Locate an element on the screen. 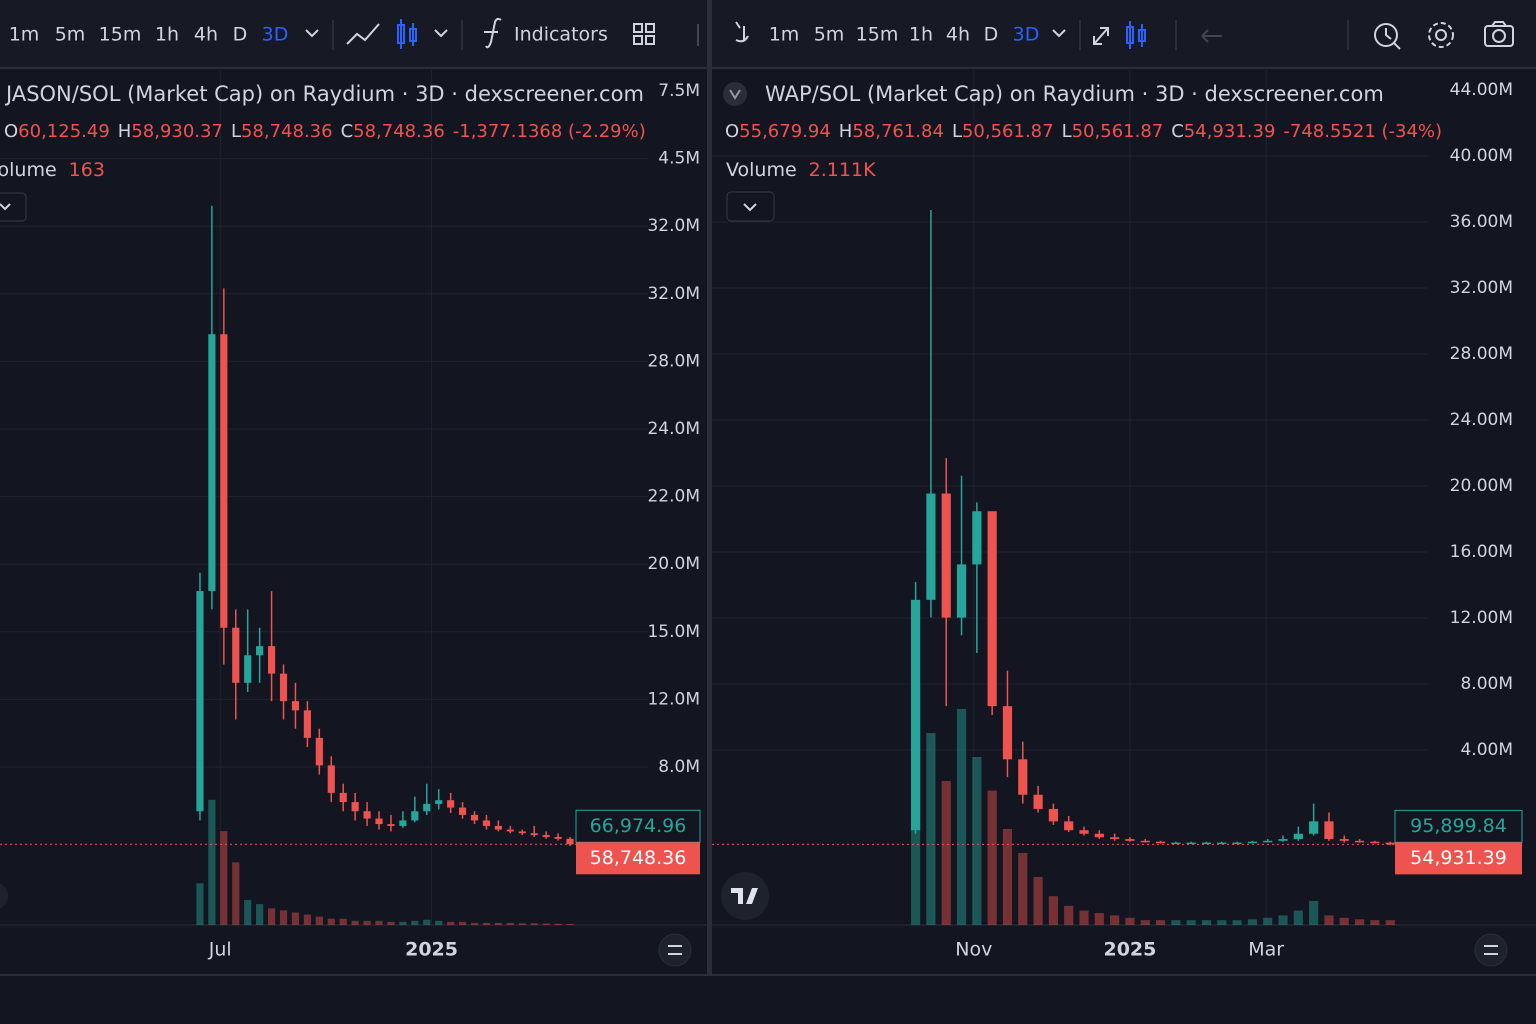  other-price-label: 66,974.96 is located at coordinates (638, 826).